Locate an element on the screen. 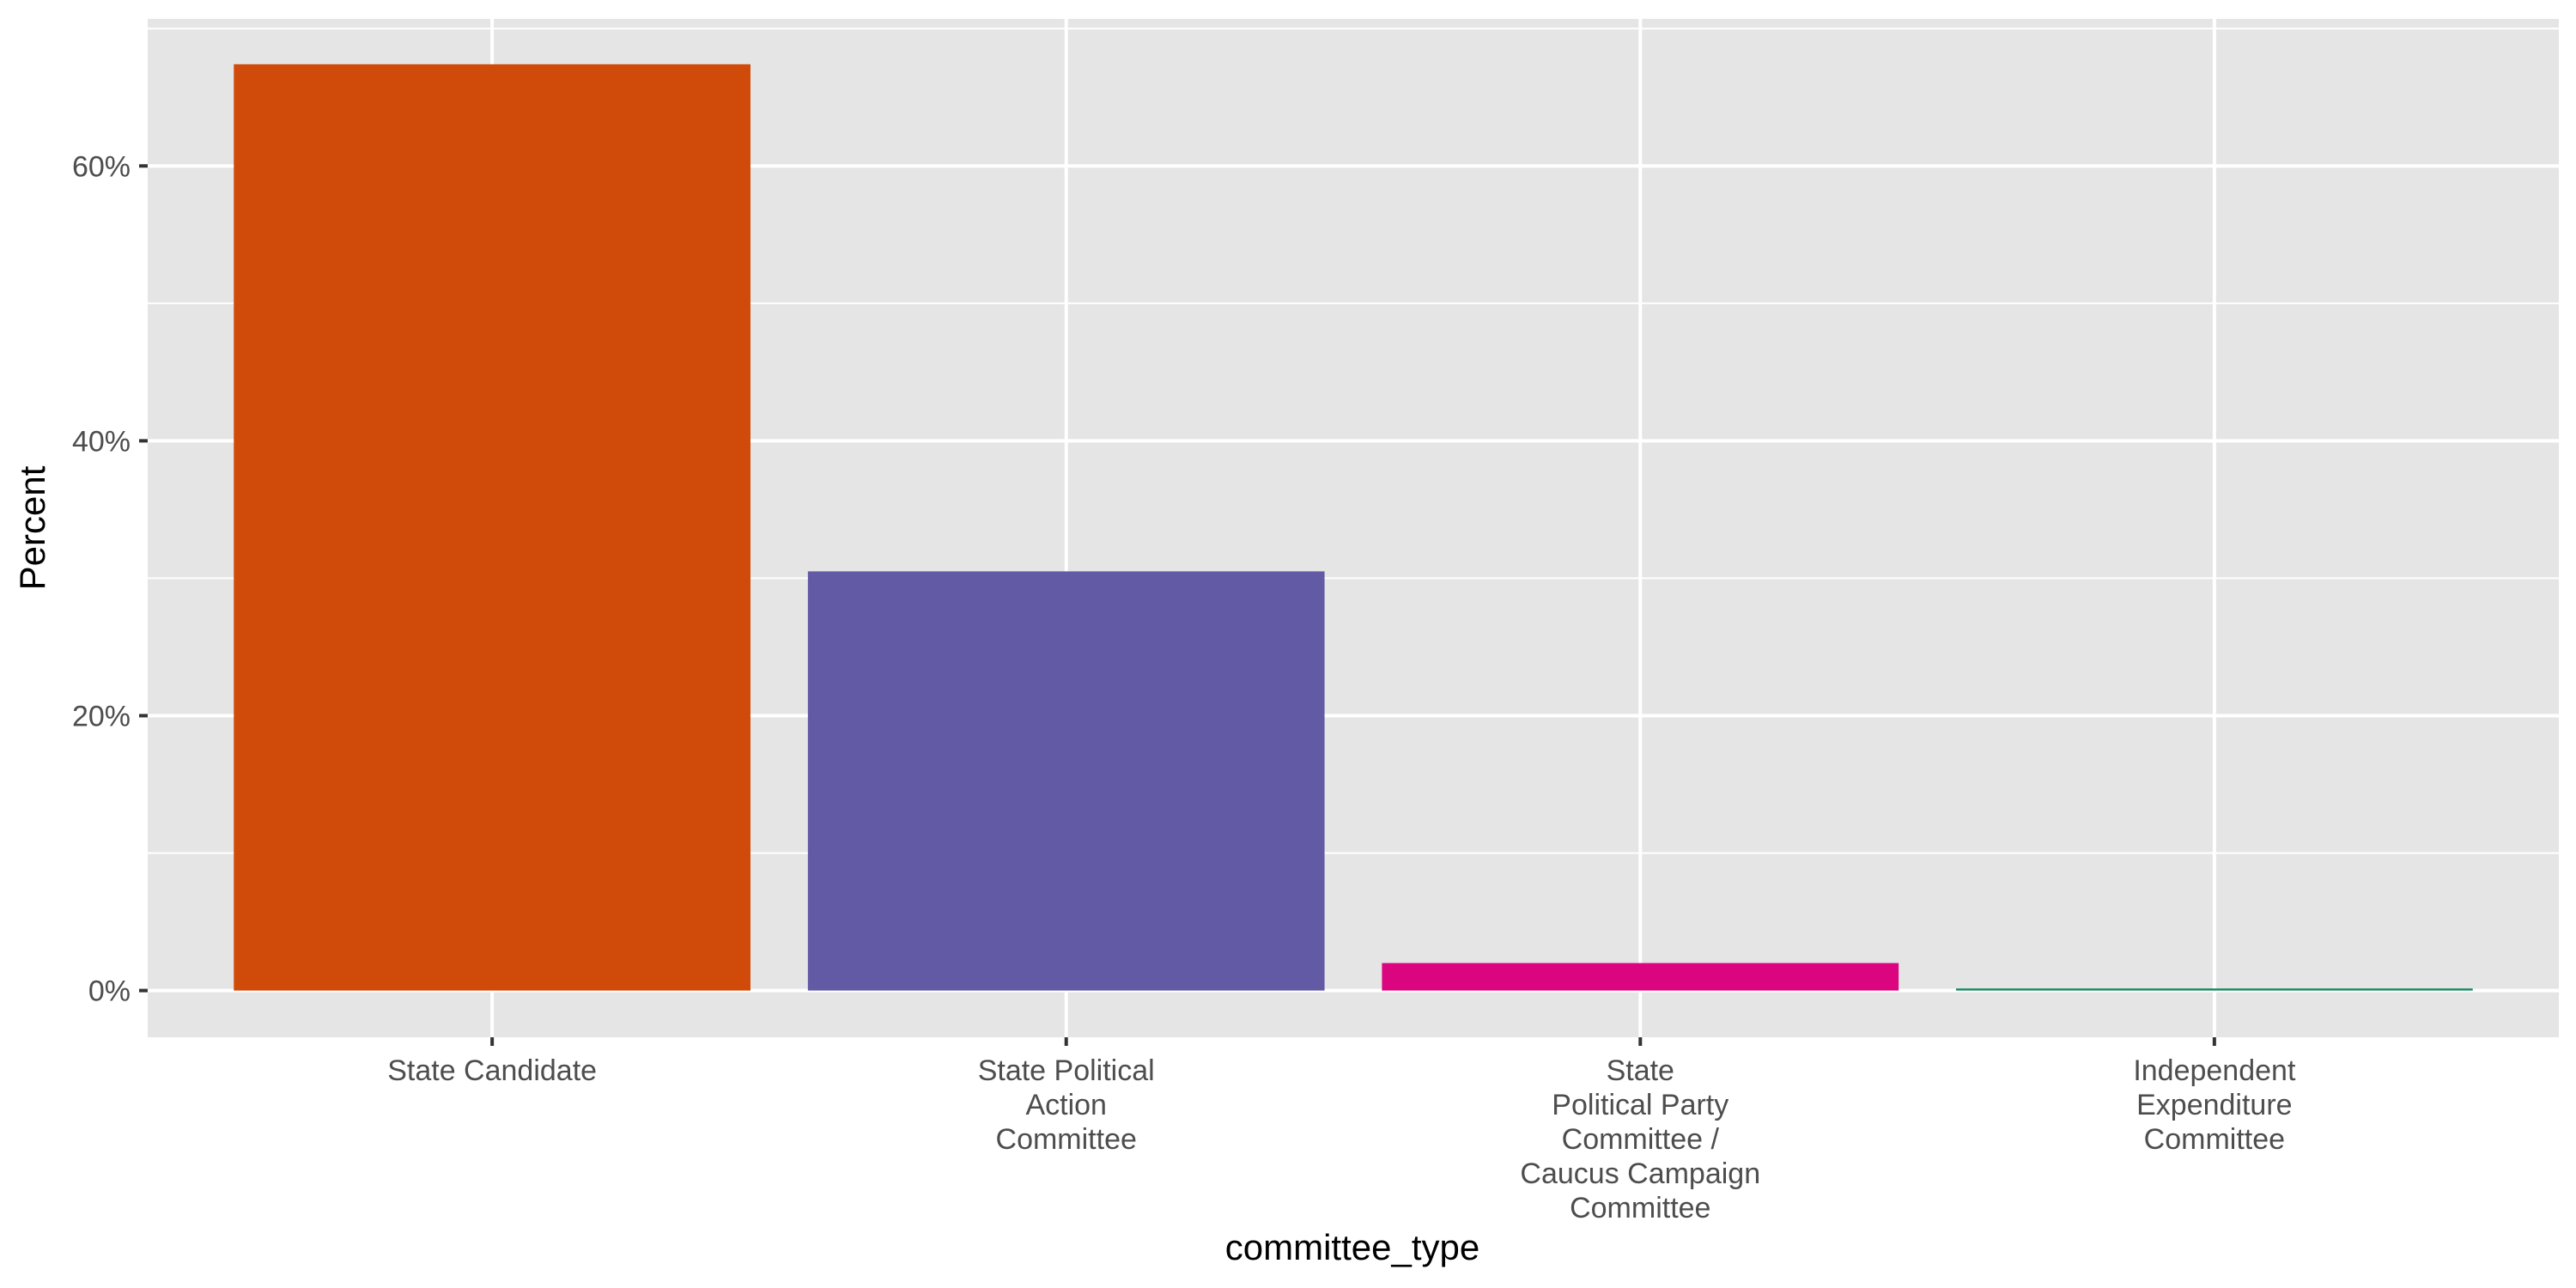 The width and height of the screenshot is (2576, 1288). x-tick-label: State Candidate is located at coordinates (492, 1071).